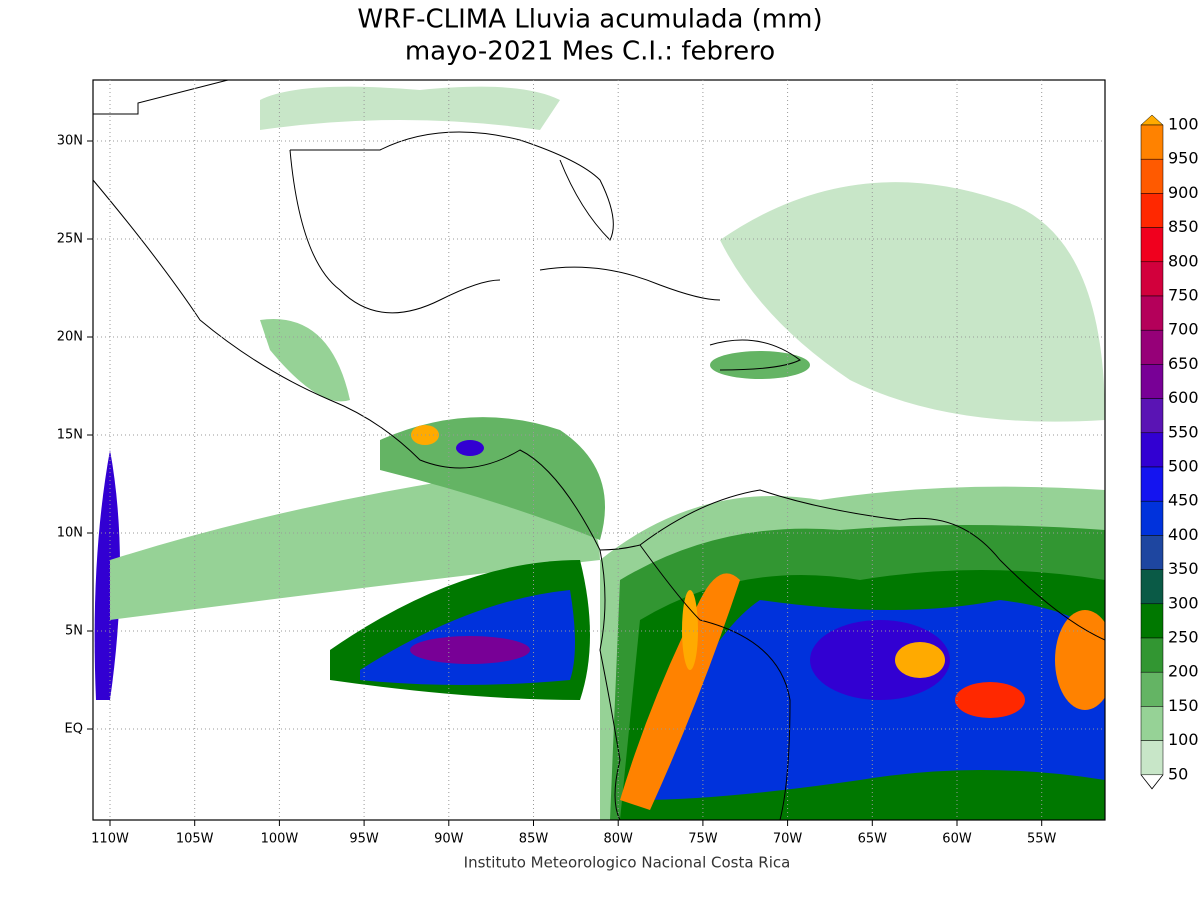 This screenshot has width=1200, height=900. Describe the element at coordinates (449, 839) in the screenshot. I see `lon-label: 90W` at that location.